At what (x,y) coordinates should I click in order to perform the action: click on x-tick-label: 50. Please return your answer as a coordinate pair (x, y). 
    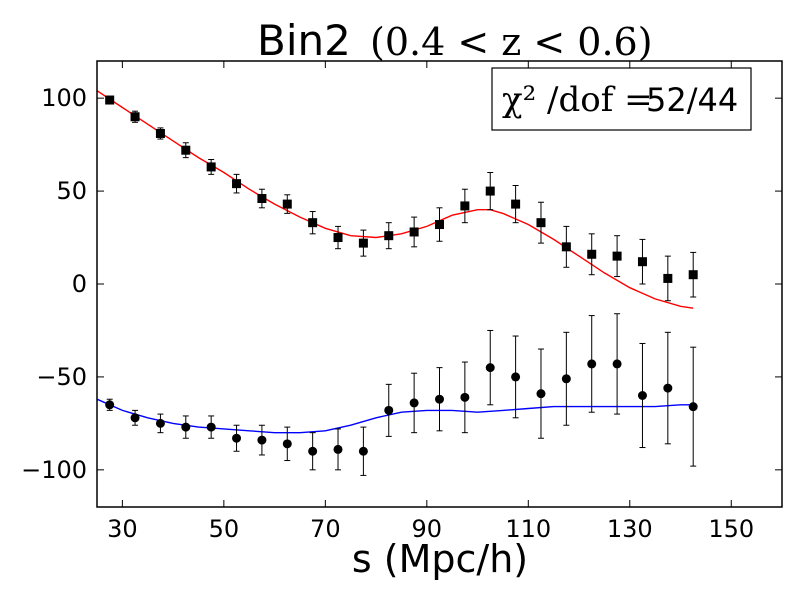
    Looking at the image, I should click on (224, 529).